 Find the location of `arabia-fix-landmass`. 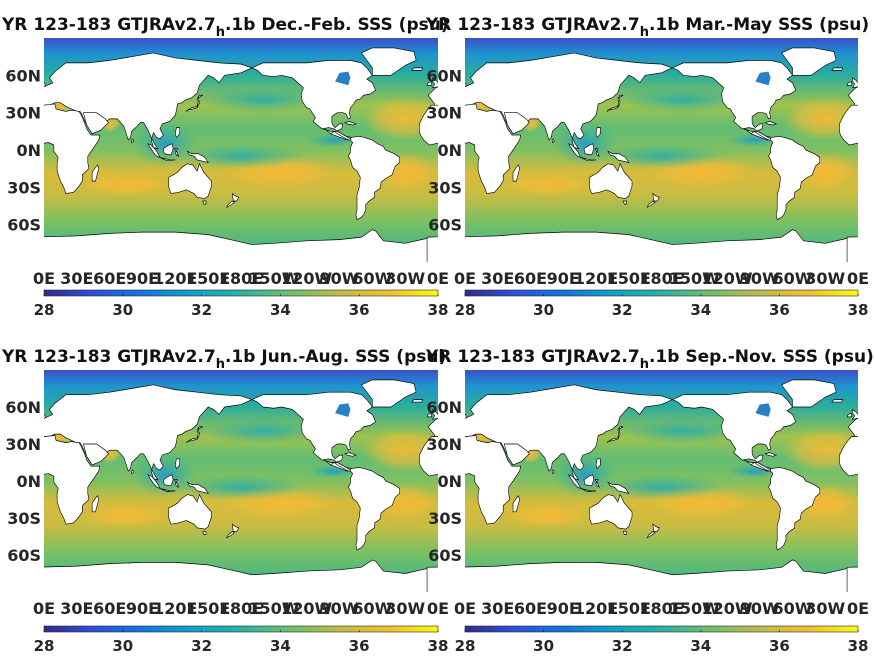

arabia-fix-landmass is located at coordinates (96, 123).